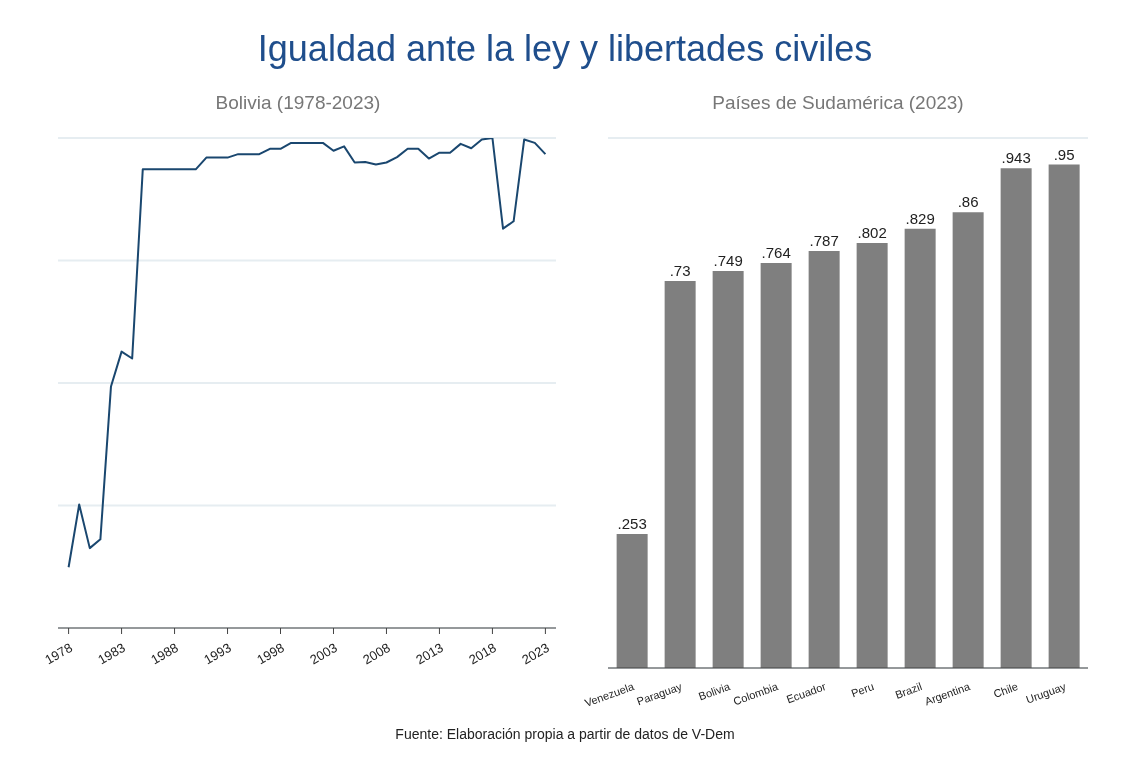  I want to click on x-tick-label: 2018, so click(482, 653).